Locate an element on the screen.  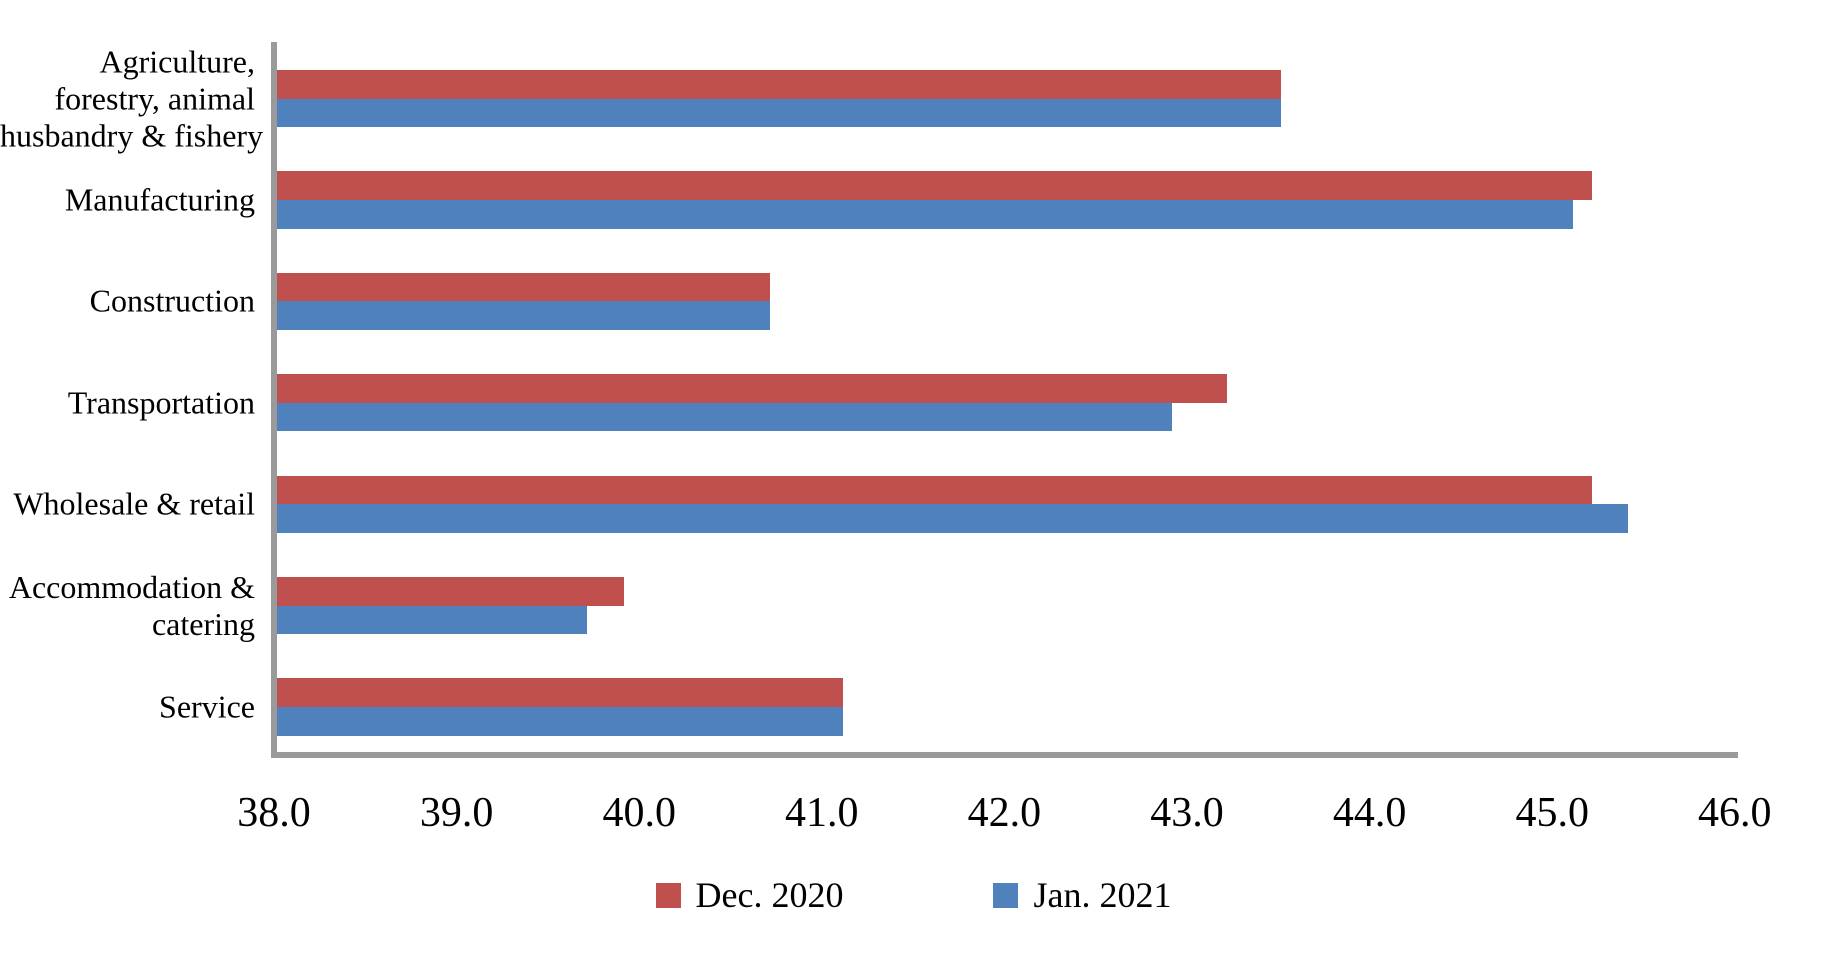
bar-dec-2020-accommodation-catering is located at coordinates (450, 591).